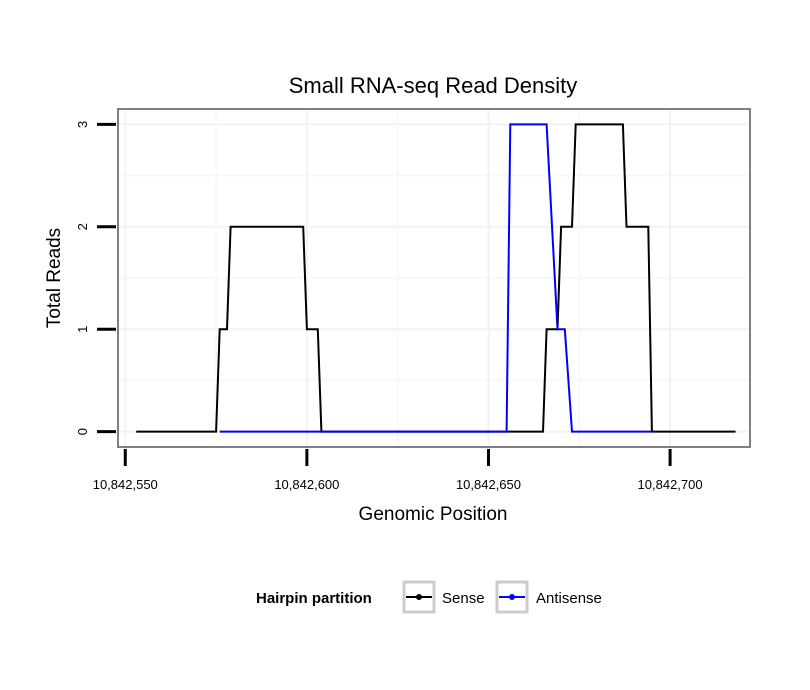 The image size is (810, 690). What do you see at coordinates (488, 484) in the screenshot?
I see `x-tick-label: 10,842,650` at bounding box center [488, 484].